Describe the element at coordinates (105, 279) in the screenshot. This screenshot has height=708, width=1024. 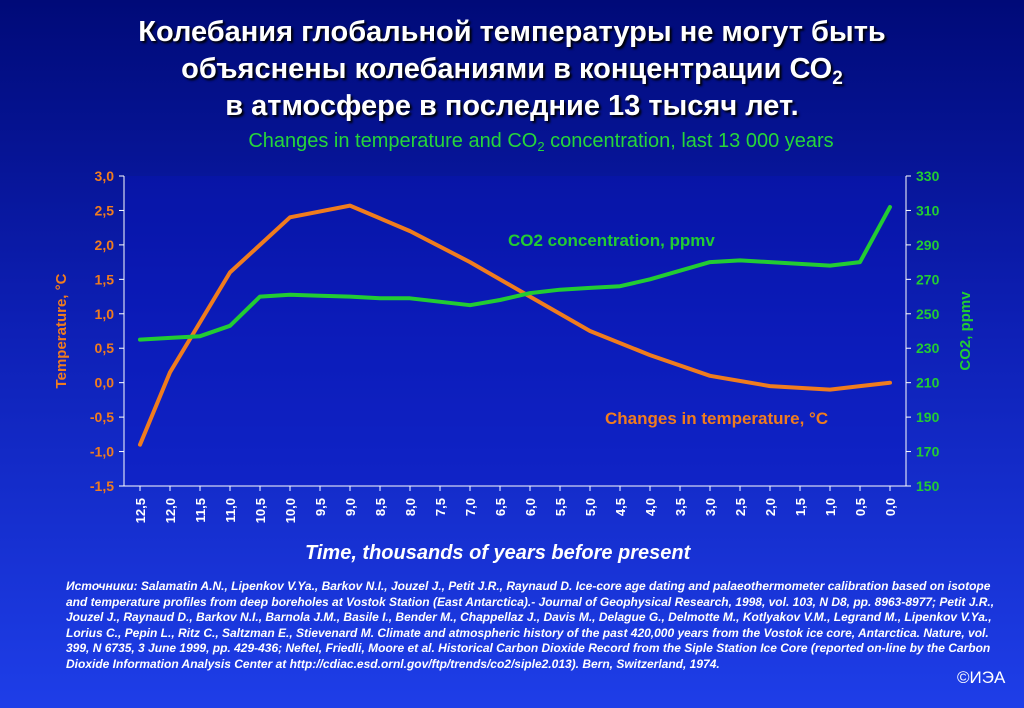
I see `left-tick-label: 1,5` at that location.